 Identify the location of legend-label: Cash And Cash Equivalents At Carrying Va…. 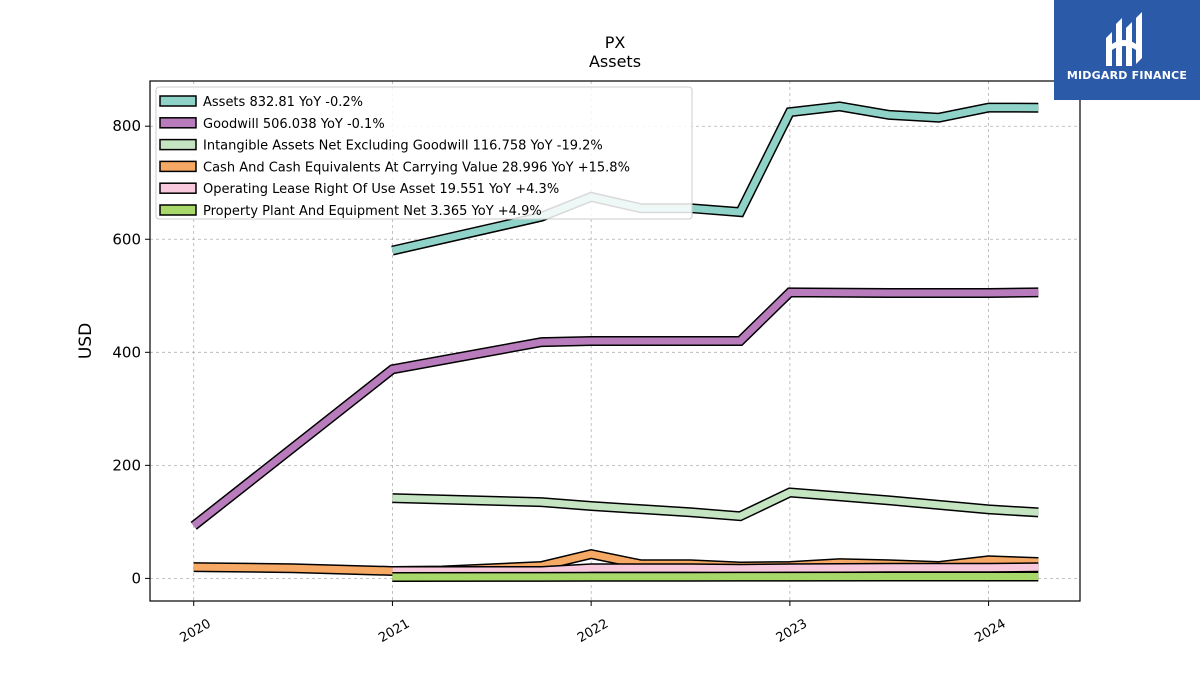
(416, 167).